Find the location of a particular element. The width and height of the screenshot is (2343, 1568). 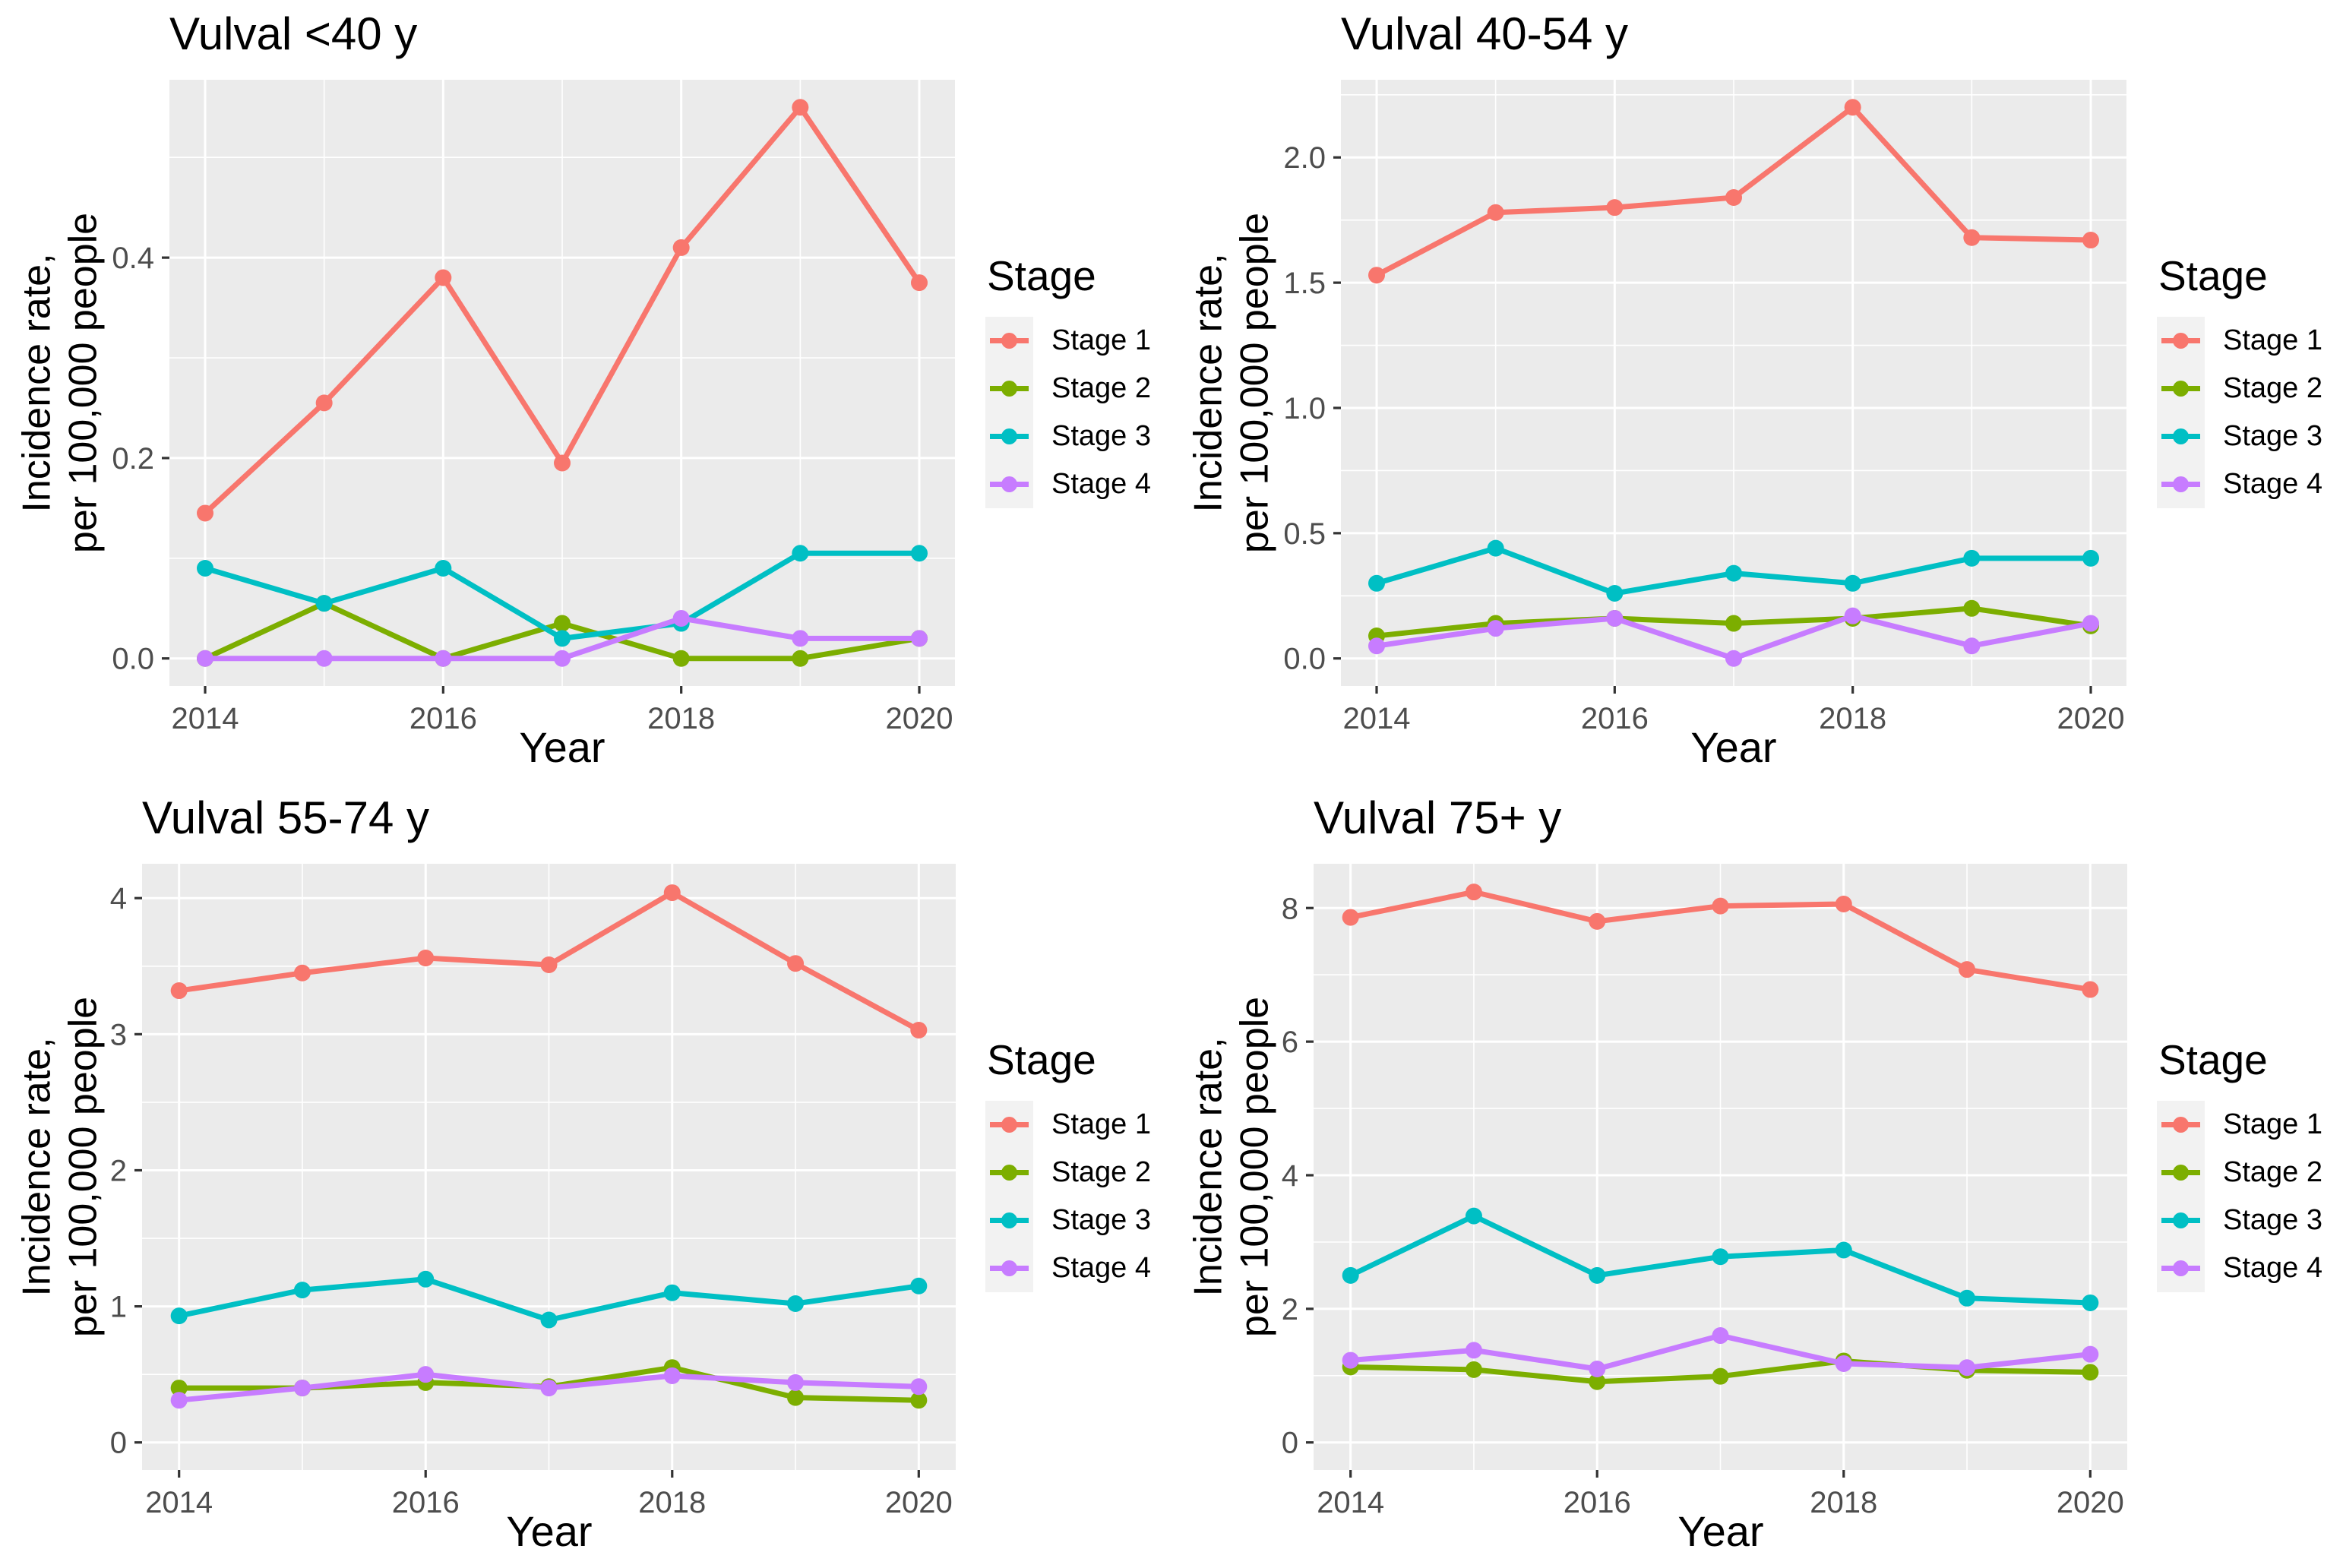

legend-label: Stage 1 is located at coordinates (2272, 1124).